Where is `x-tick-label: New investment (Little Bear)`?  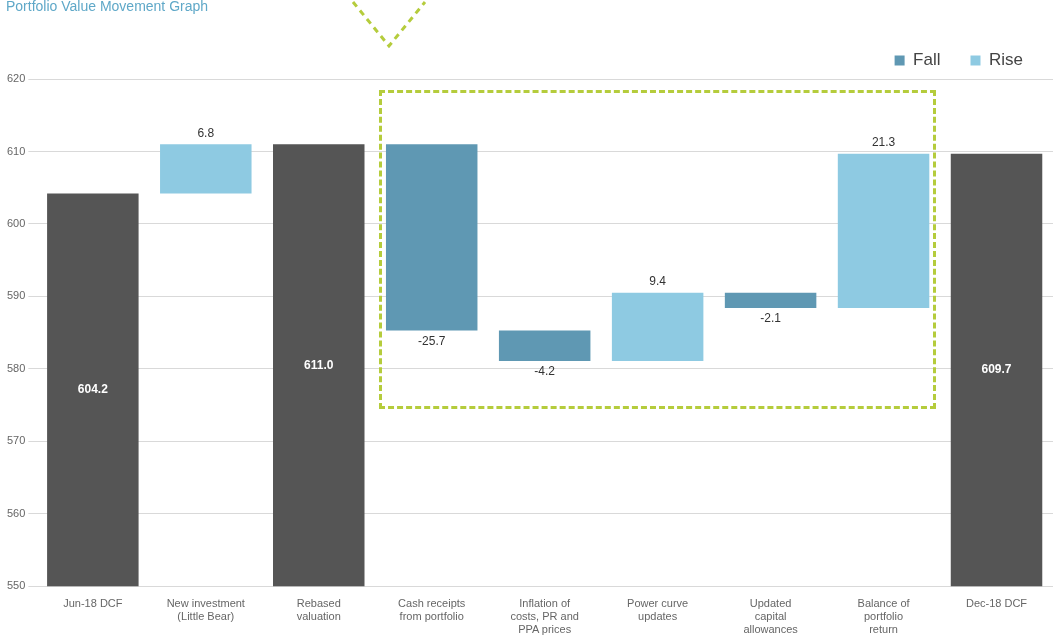 x-tick-label: New investment (Little Bear) is located at coordinates (205, 610).